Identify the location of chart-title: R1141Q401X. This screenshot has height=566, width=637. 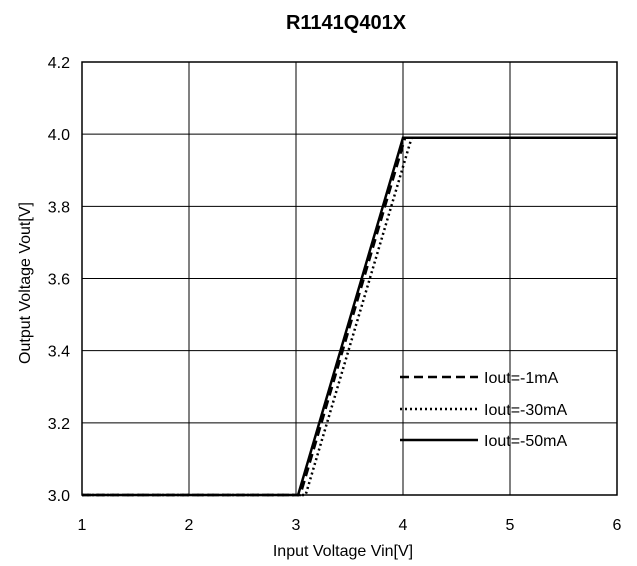
(346, 23).